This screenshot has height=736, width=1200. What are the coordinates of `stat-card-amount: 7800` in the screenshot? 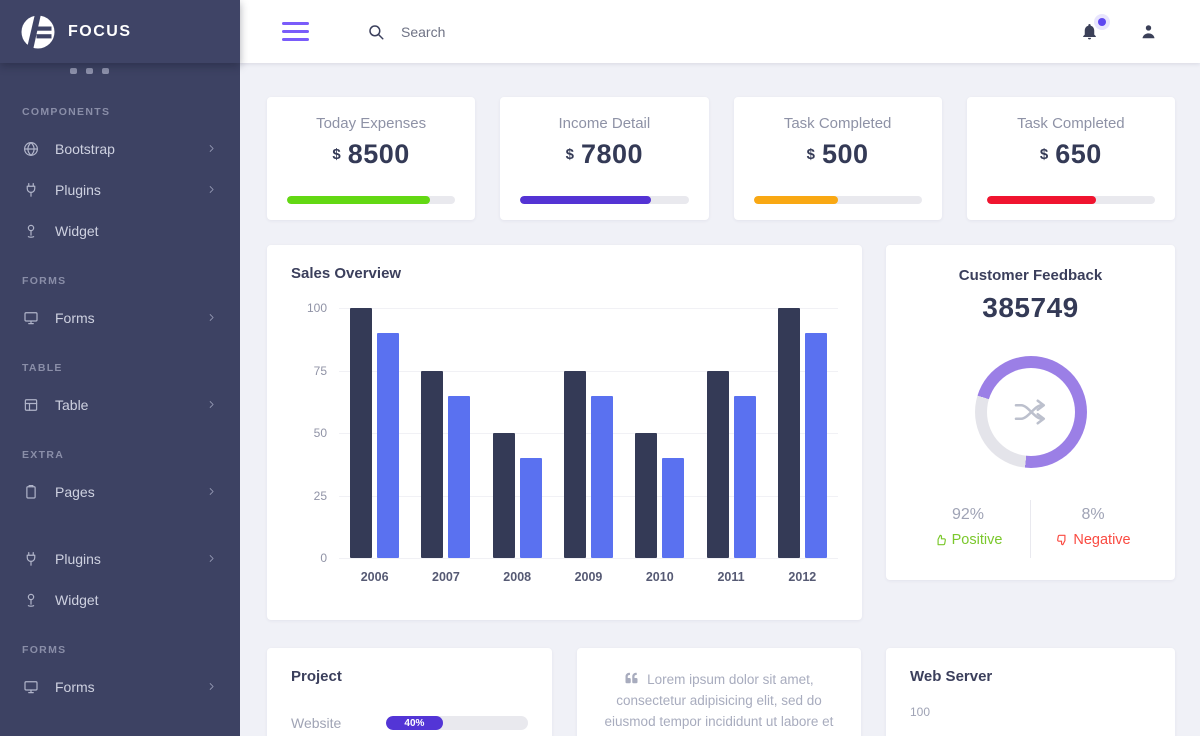 It's located at (612, 154).